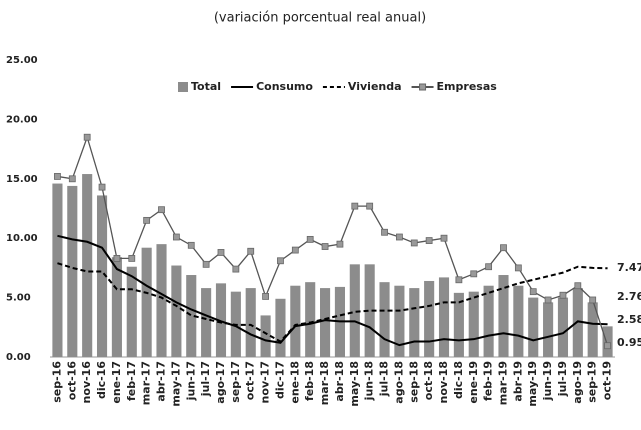 This screenshot has height=430, width=641. What do you see at coordinates (398, 382) in the screenshot?
I see `x-tick-label: ago-18` at bounding box center [398, 382].